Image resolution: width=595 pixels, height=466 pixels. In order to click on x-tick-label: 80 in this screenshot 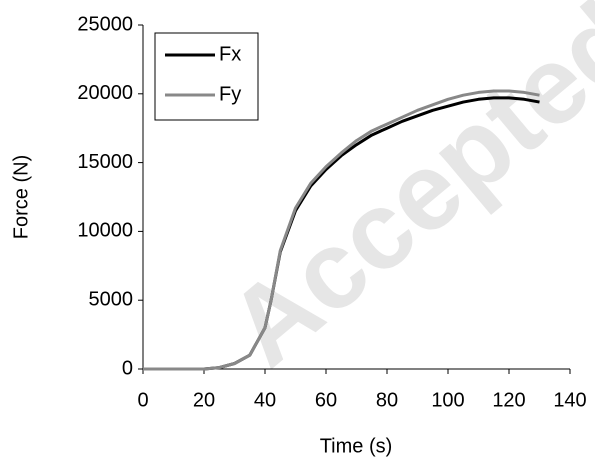, I will do `click(387, 400)`.